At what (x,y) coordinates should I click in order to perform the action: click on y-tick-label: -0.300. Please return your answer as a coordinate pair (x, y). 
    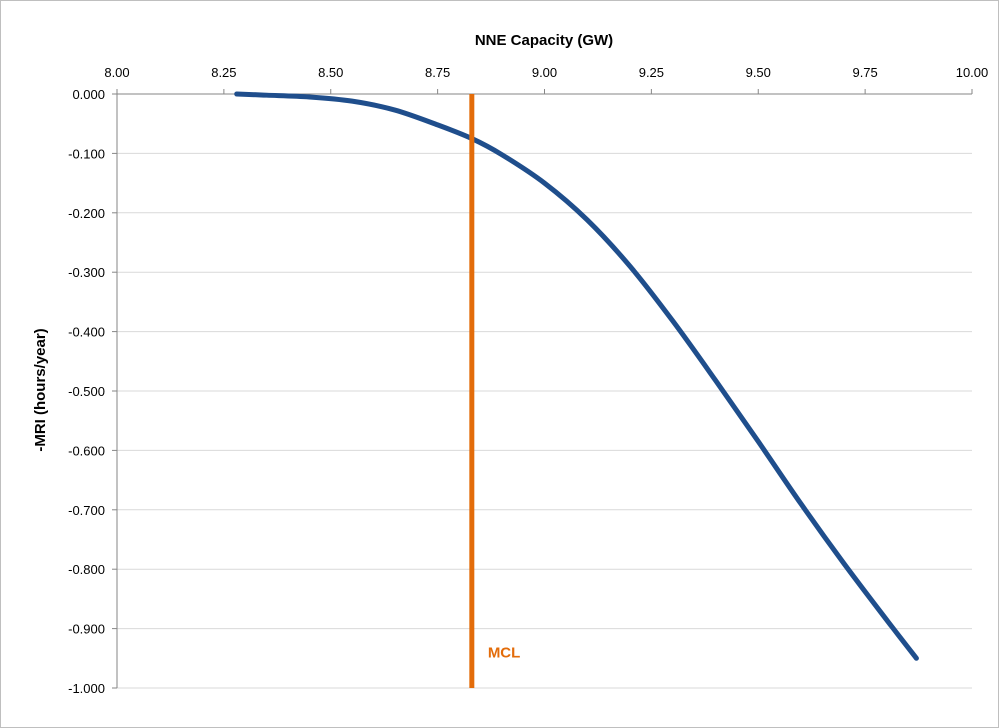
    Looking at the image, I should click on (86, 272).